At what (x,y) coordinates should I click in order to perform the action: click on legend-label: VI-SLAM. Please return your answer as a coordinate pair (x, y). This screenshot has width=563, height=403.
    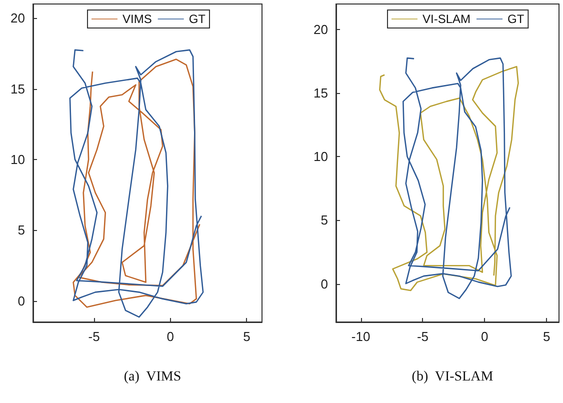
    Looking at the image, I should click on (446, 19).